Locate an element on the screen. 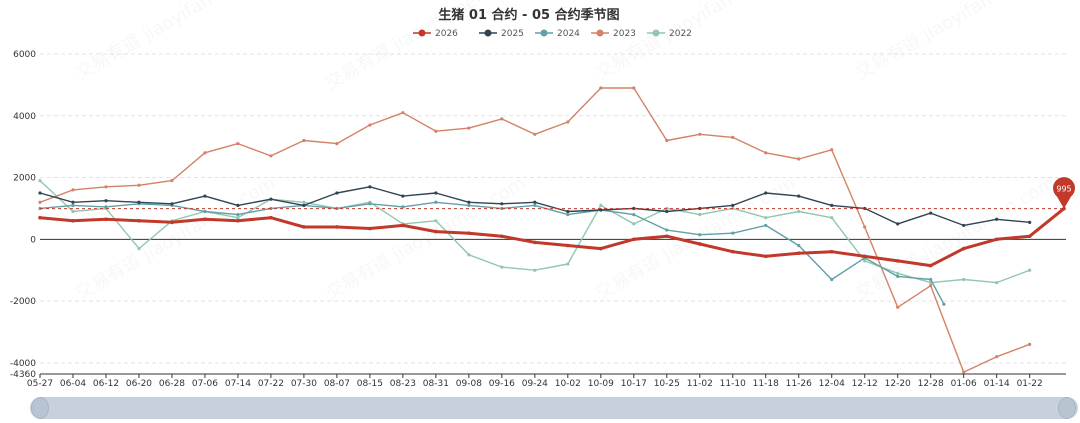 The width and height of the screenshot is (1080, 423). x-tick-label: 11-02 is located at coordinates (700, 384).